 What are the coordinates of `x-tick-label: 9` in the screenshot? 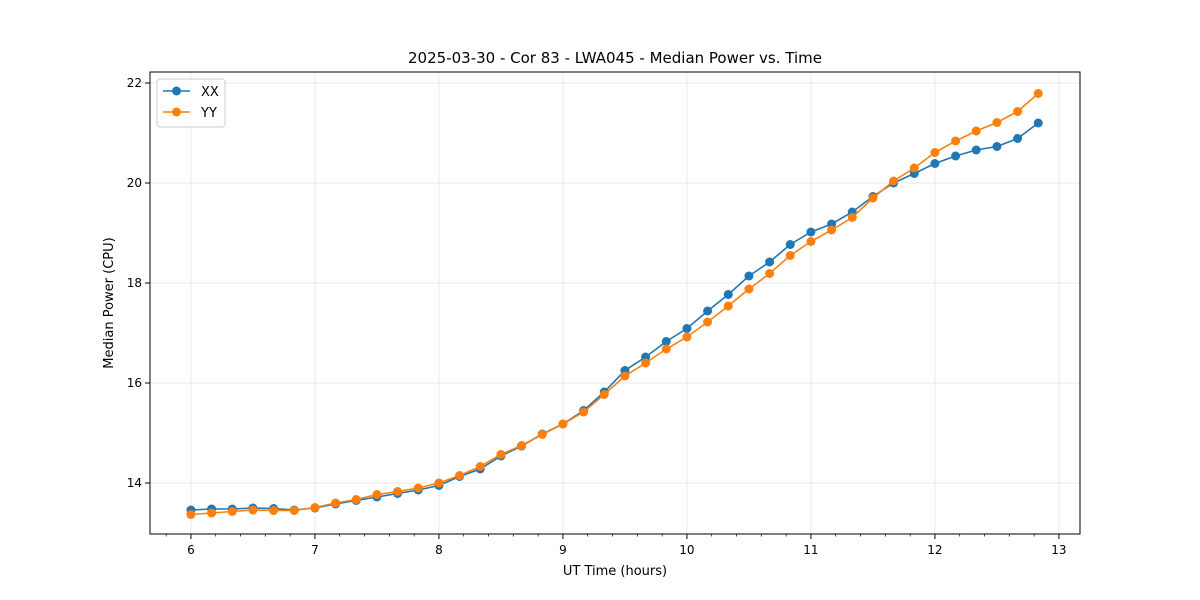 It's located at (563, 550).